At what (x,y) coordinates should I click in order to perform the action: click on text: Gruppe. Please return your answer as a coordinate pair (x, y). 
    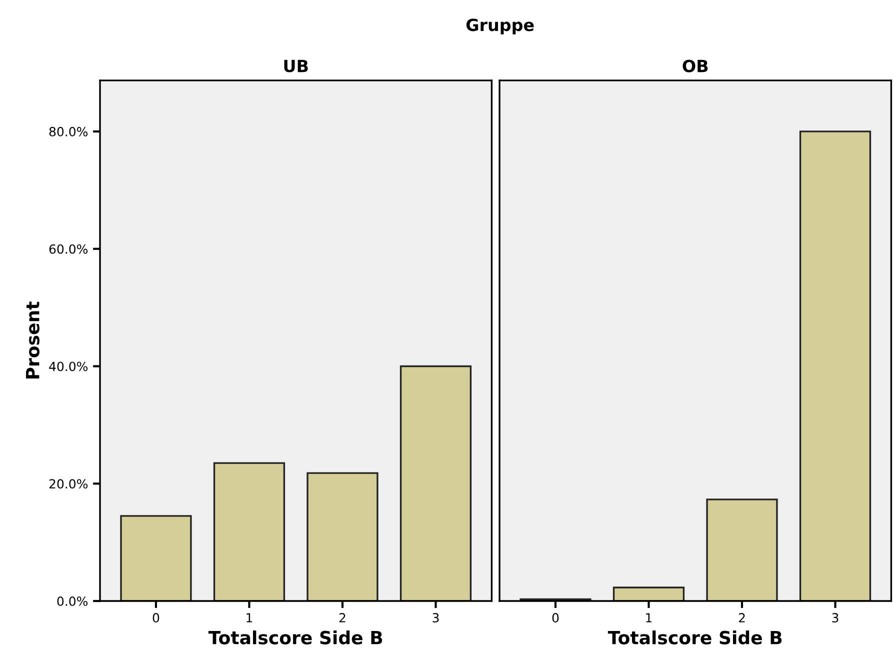
    Looking at the image, I should click on (500, 26).